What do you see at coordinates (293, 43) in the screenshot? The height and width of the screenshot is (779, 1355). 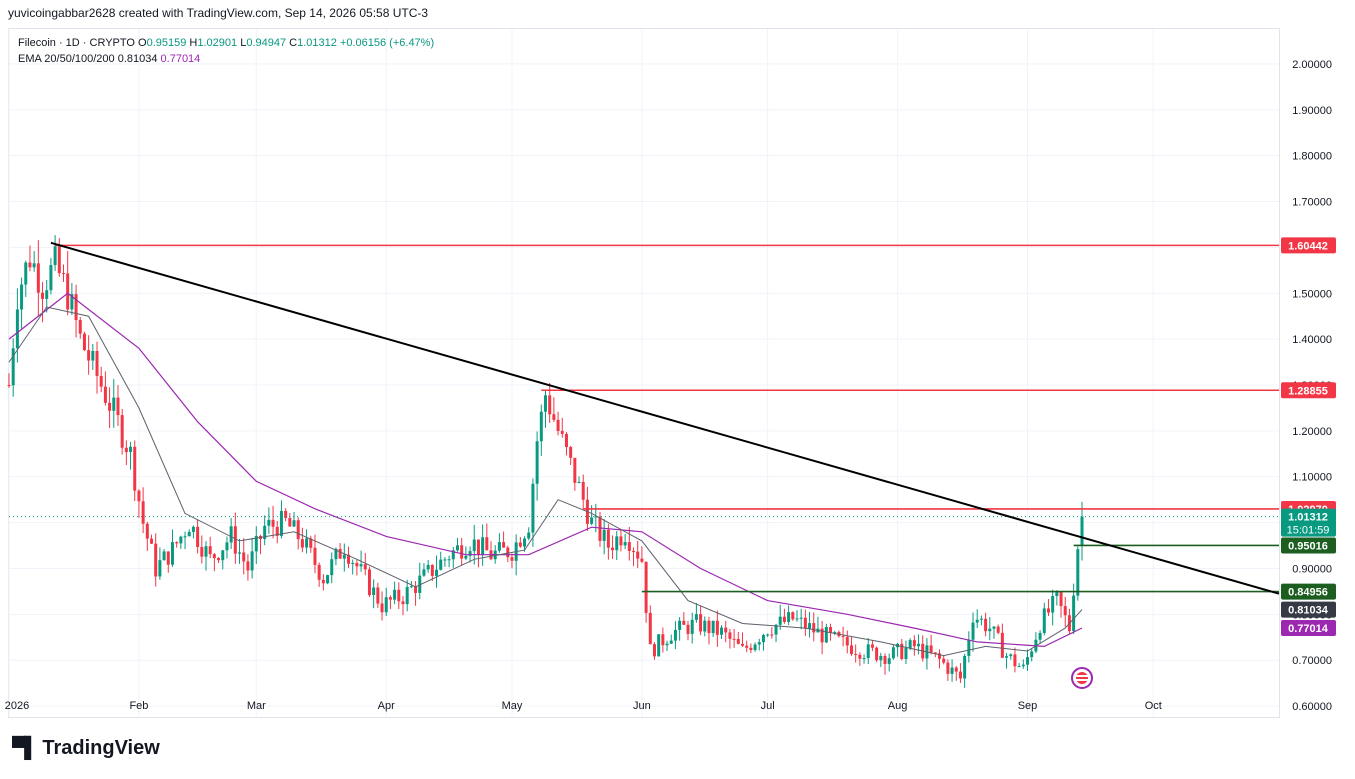 I see `close-label: C` at bounding box center [293, 43].